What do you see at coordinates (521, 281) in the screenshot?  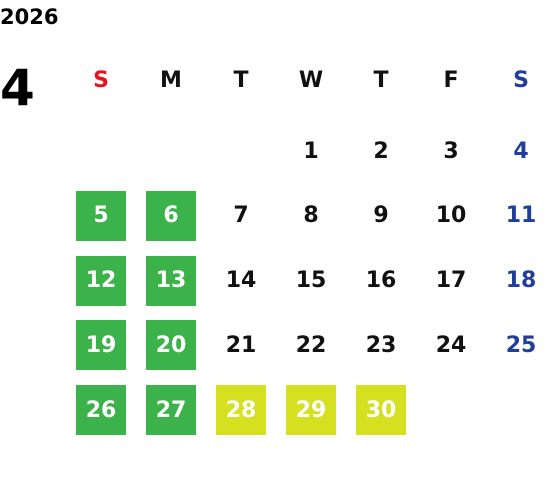 I see `day-cell: 18` at bounding box center [521, 281].